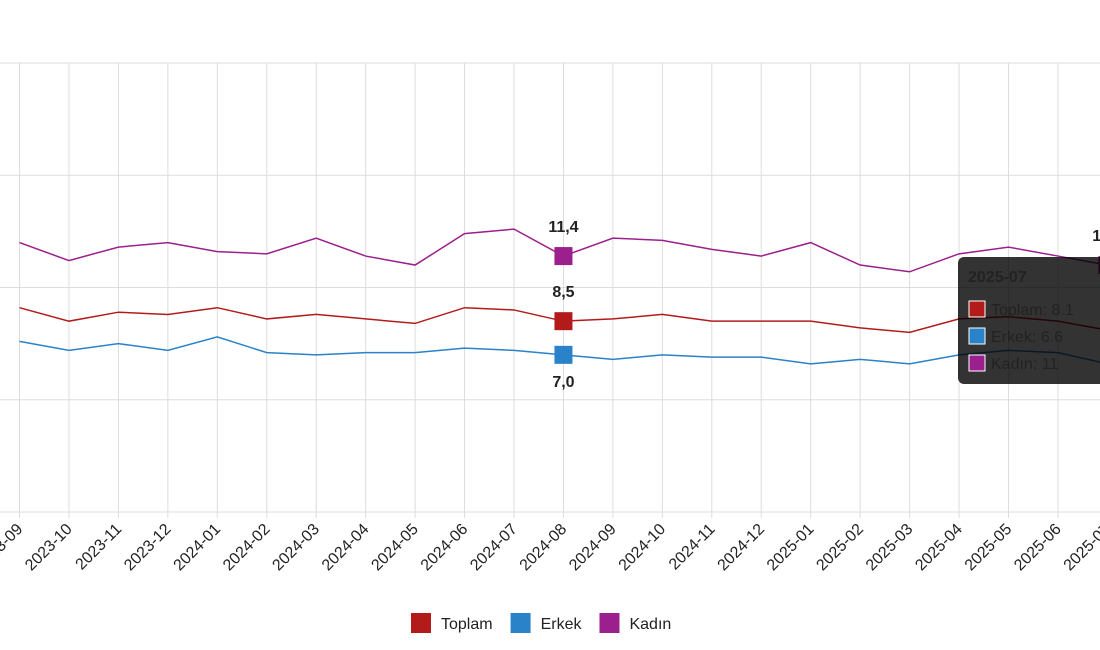 The height and width of the screenshot is (650, 1100). Describe the element at coordinates (563, 292) in the screenshot. I see `data-label: 8,5` at that location.